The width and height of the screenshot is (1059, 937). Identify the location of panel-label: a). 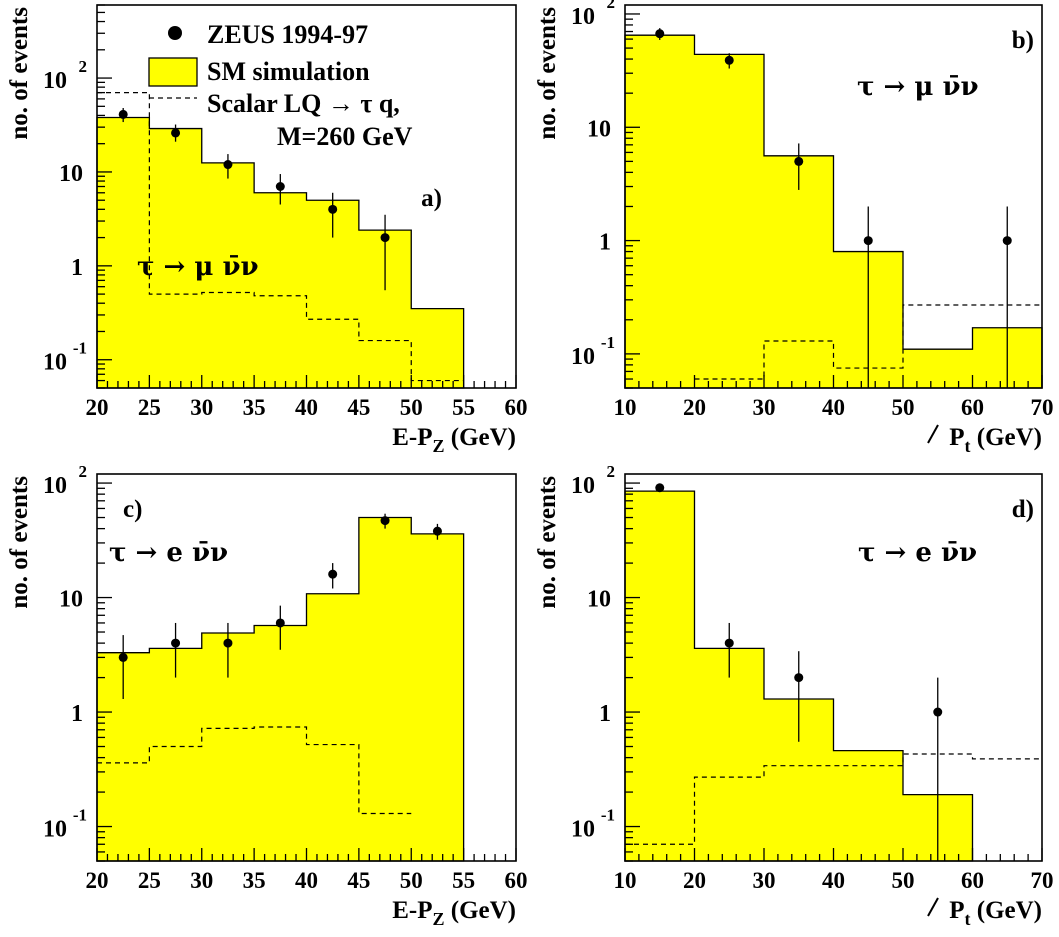
(431, 198).